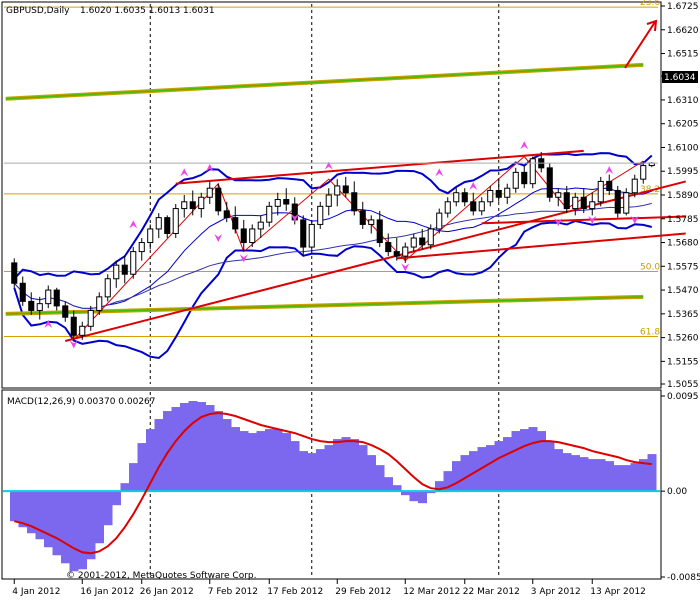  What do you see at coordinates (640, 45) in the screenshot?
I see `projection-arrow` at bounding box center [640, 45].